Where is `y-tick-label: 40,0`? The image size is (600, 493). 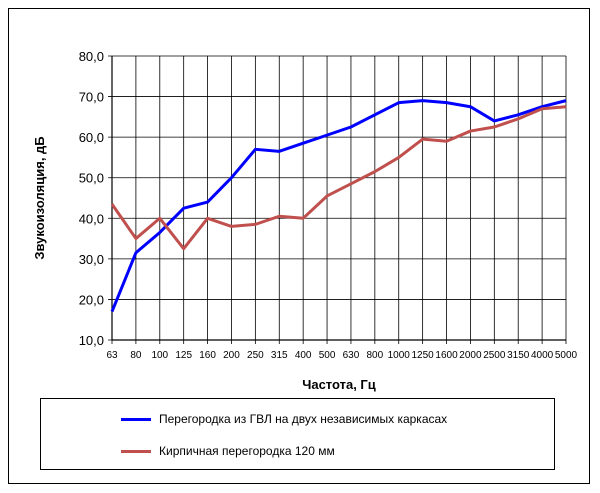
y-tick-label: 40,0 is located at coordinates (91, 218).